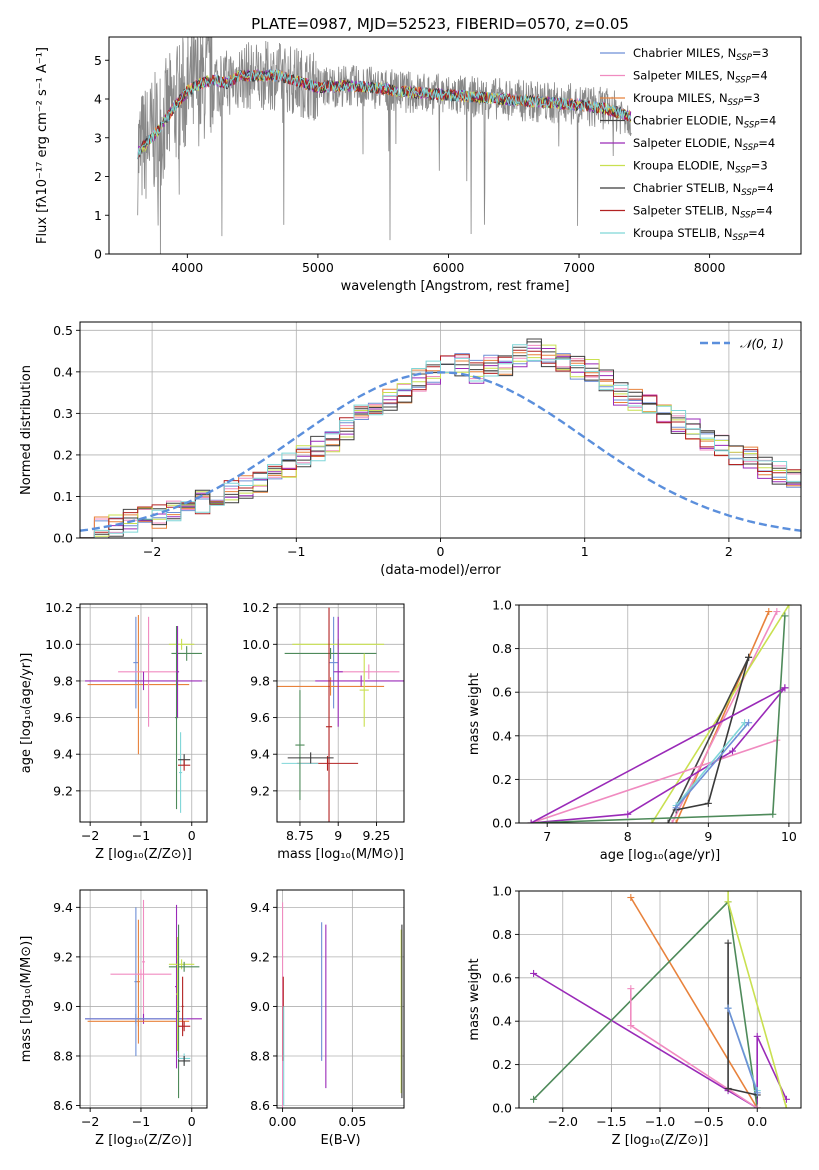 The image size is (819, 1170). Describe the element at coordinates (696, 99) in the screenshot. I see `legend-label: Kroupa MILES, NSSP=3` at that location.